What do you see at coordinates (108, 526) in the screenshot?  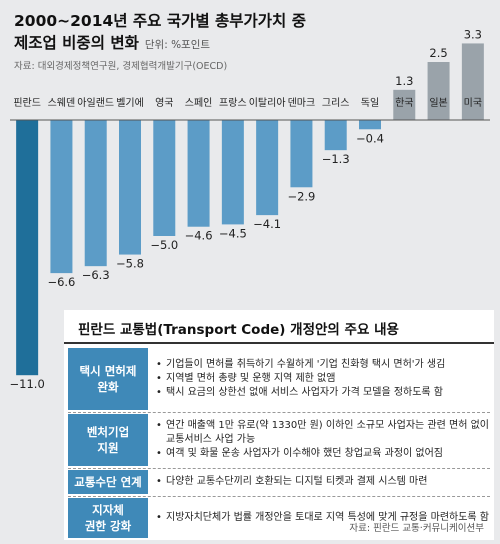 I see `row-label-line: 권한 강화` at bounding box center [108, 526].